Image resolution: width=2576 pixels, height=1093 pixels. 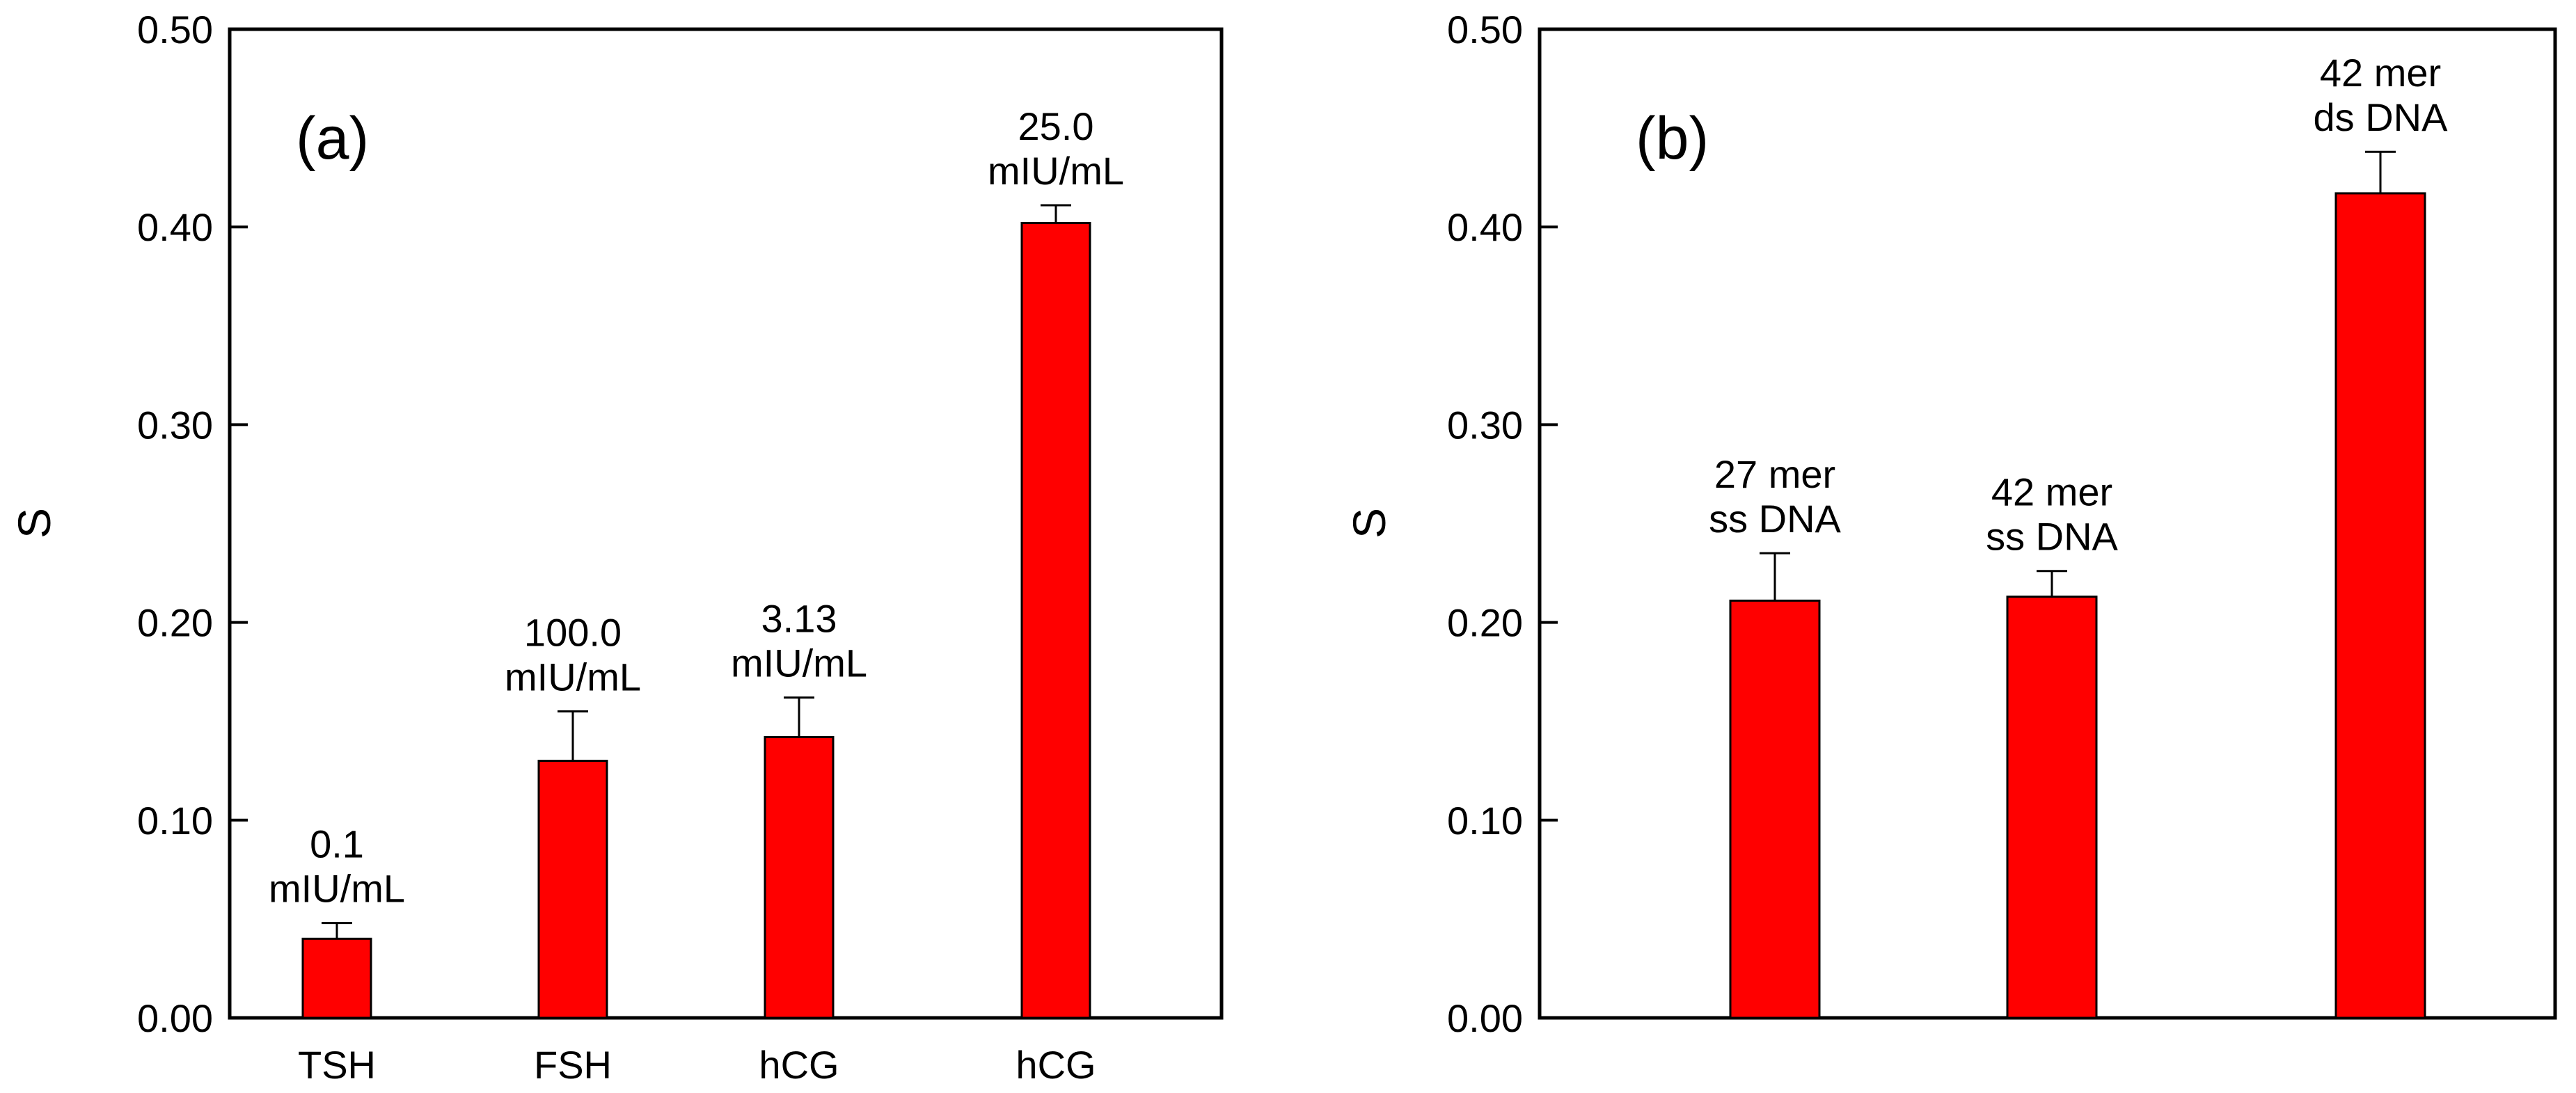 I want to click on bar-label: 25.0, so click(x=1056, y=126).